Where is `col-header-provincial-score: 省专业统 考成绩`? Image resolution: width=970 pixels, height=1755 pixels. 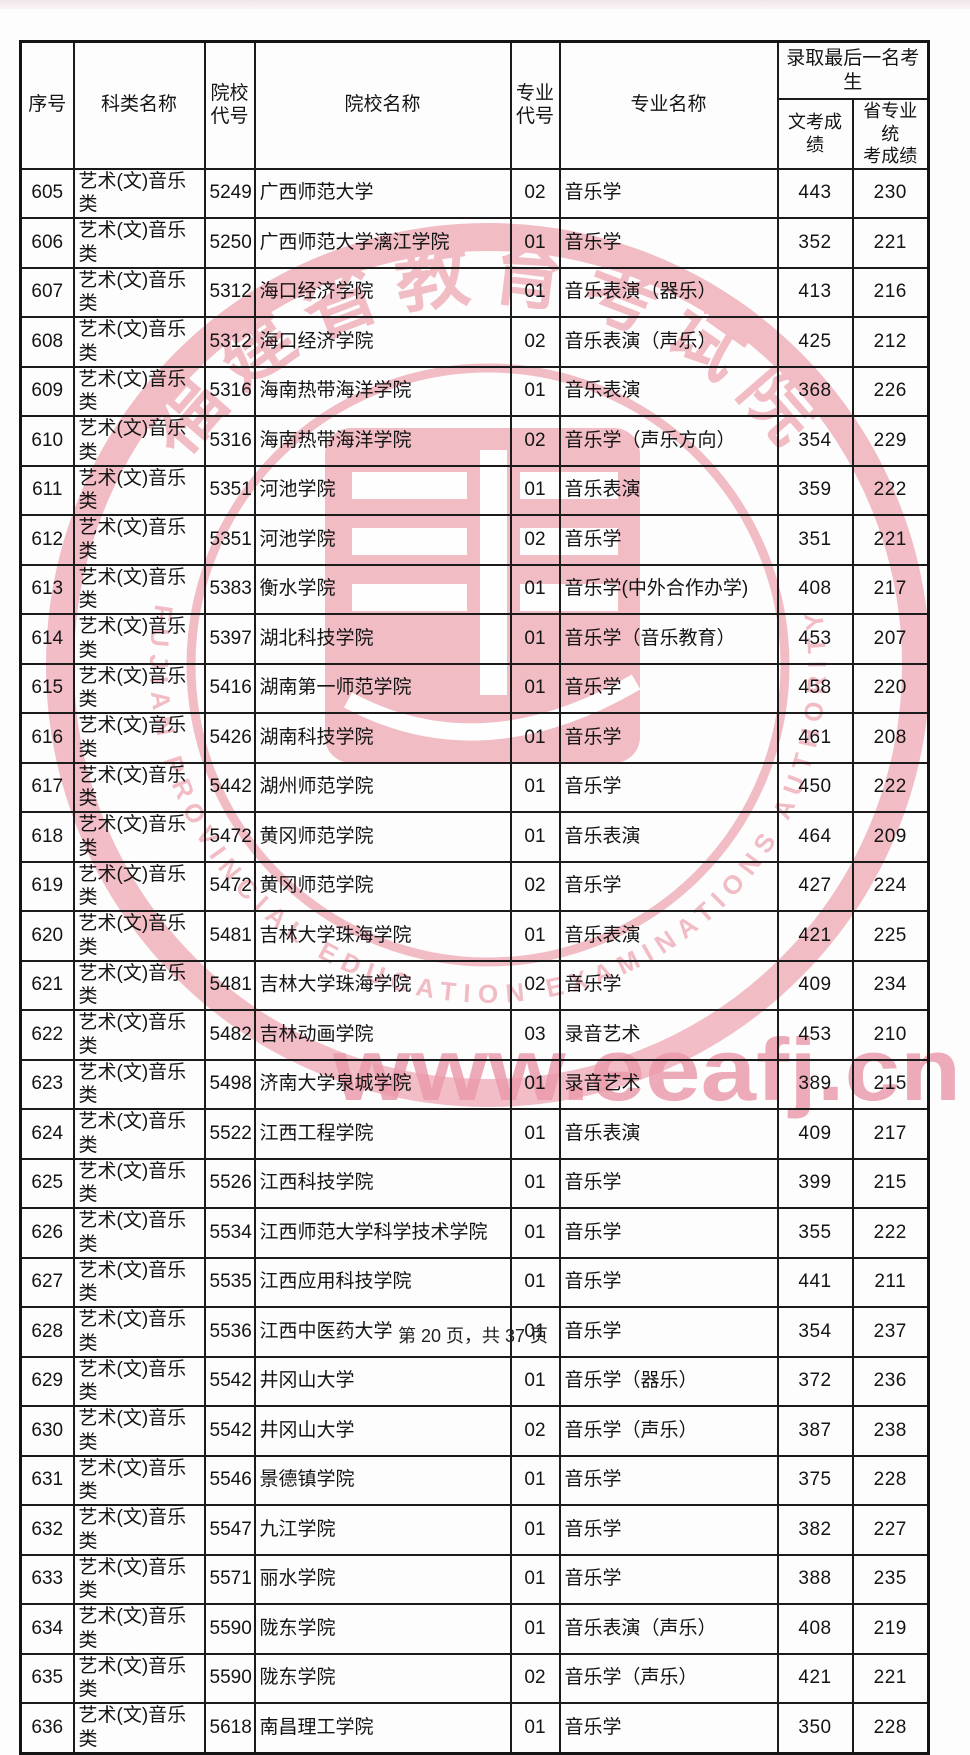 col-header-provincial-score: 省专业统 考成绩 is located at coordinates (890, 134).